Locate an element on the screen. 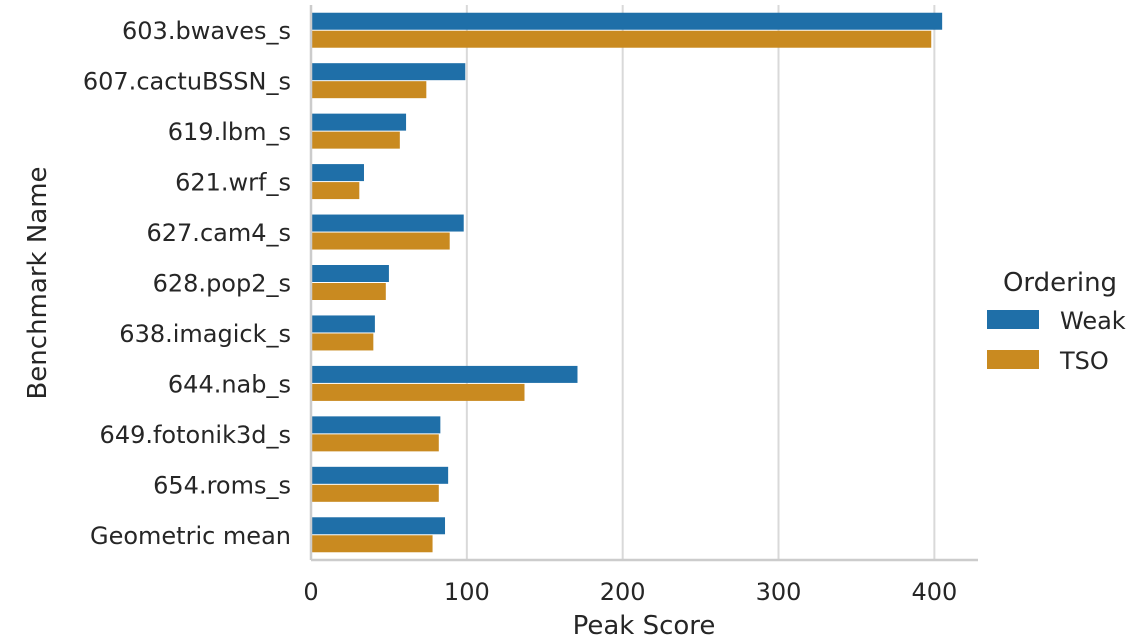 The width and height of the screenshot is (1148, 641). y-tick-label: Geometric mean is located at coordinates (190, 536).